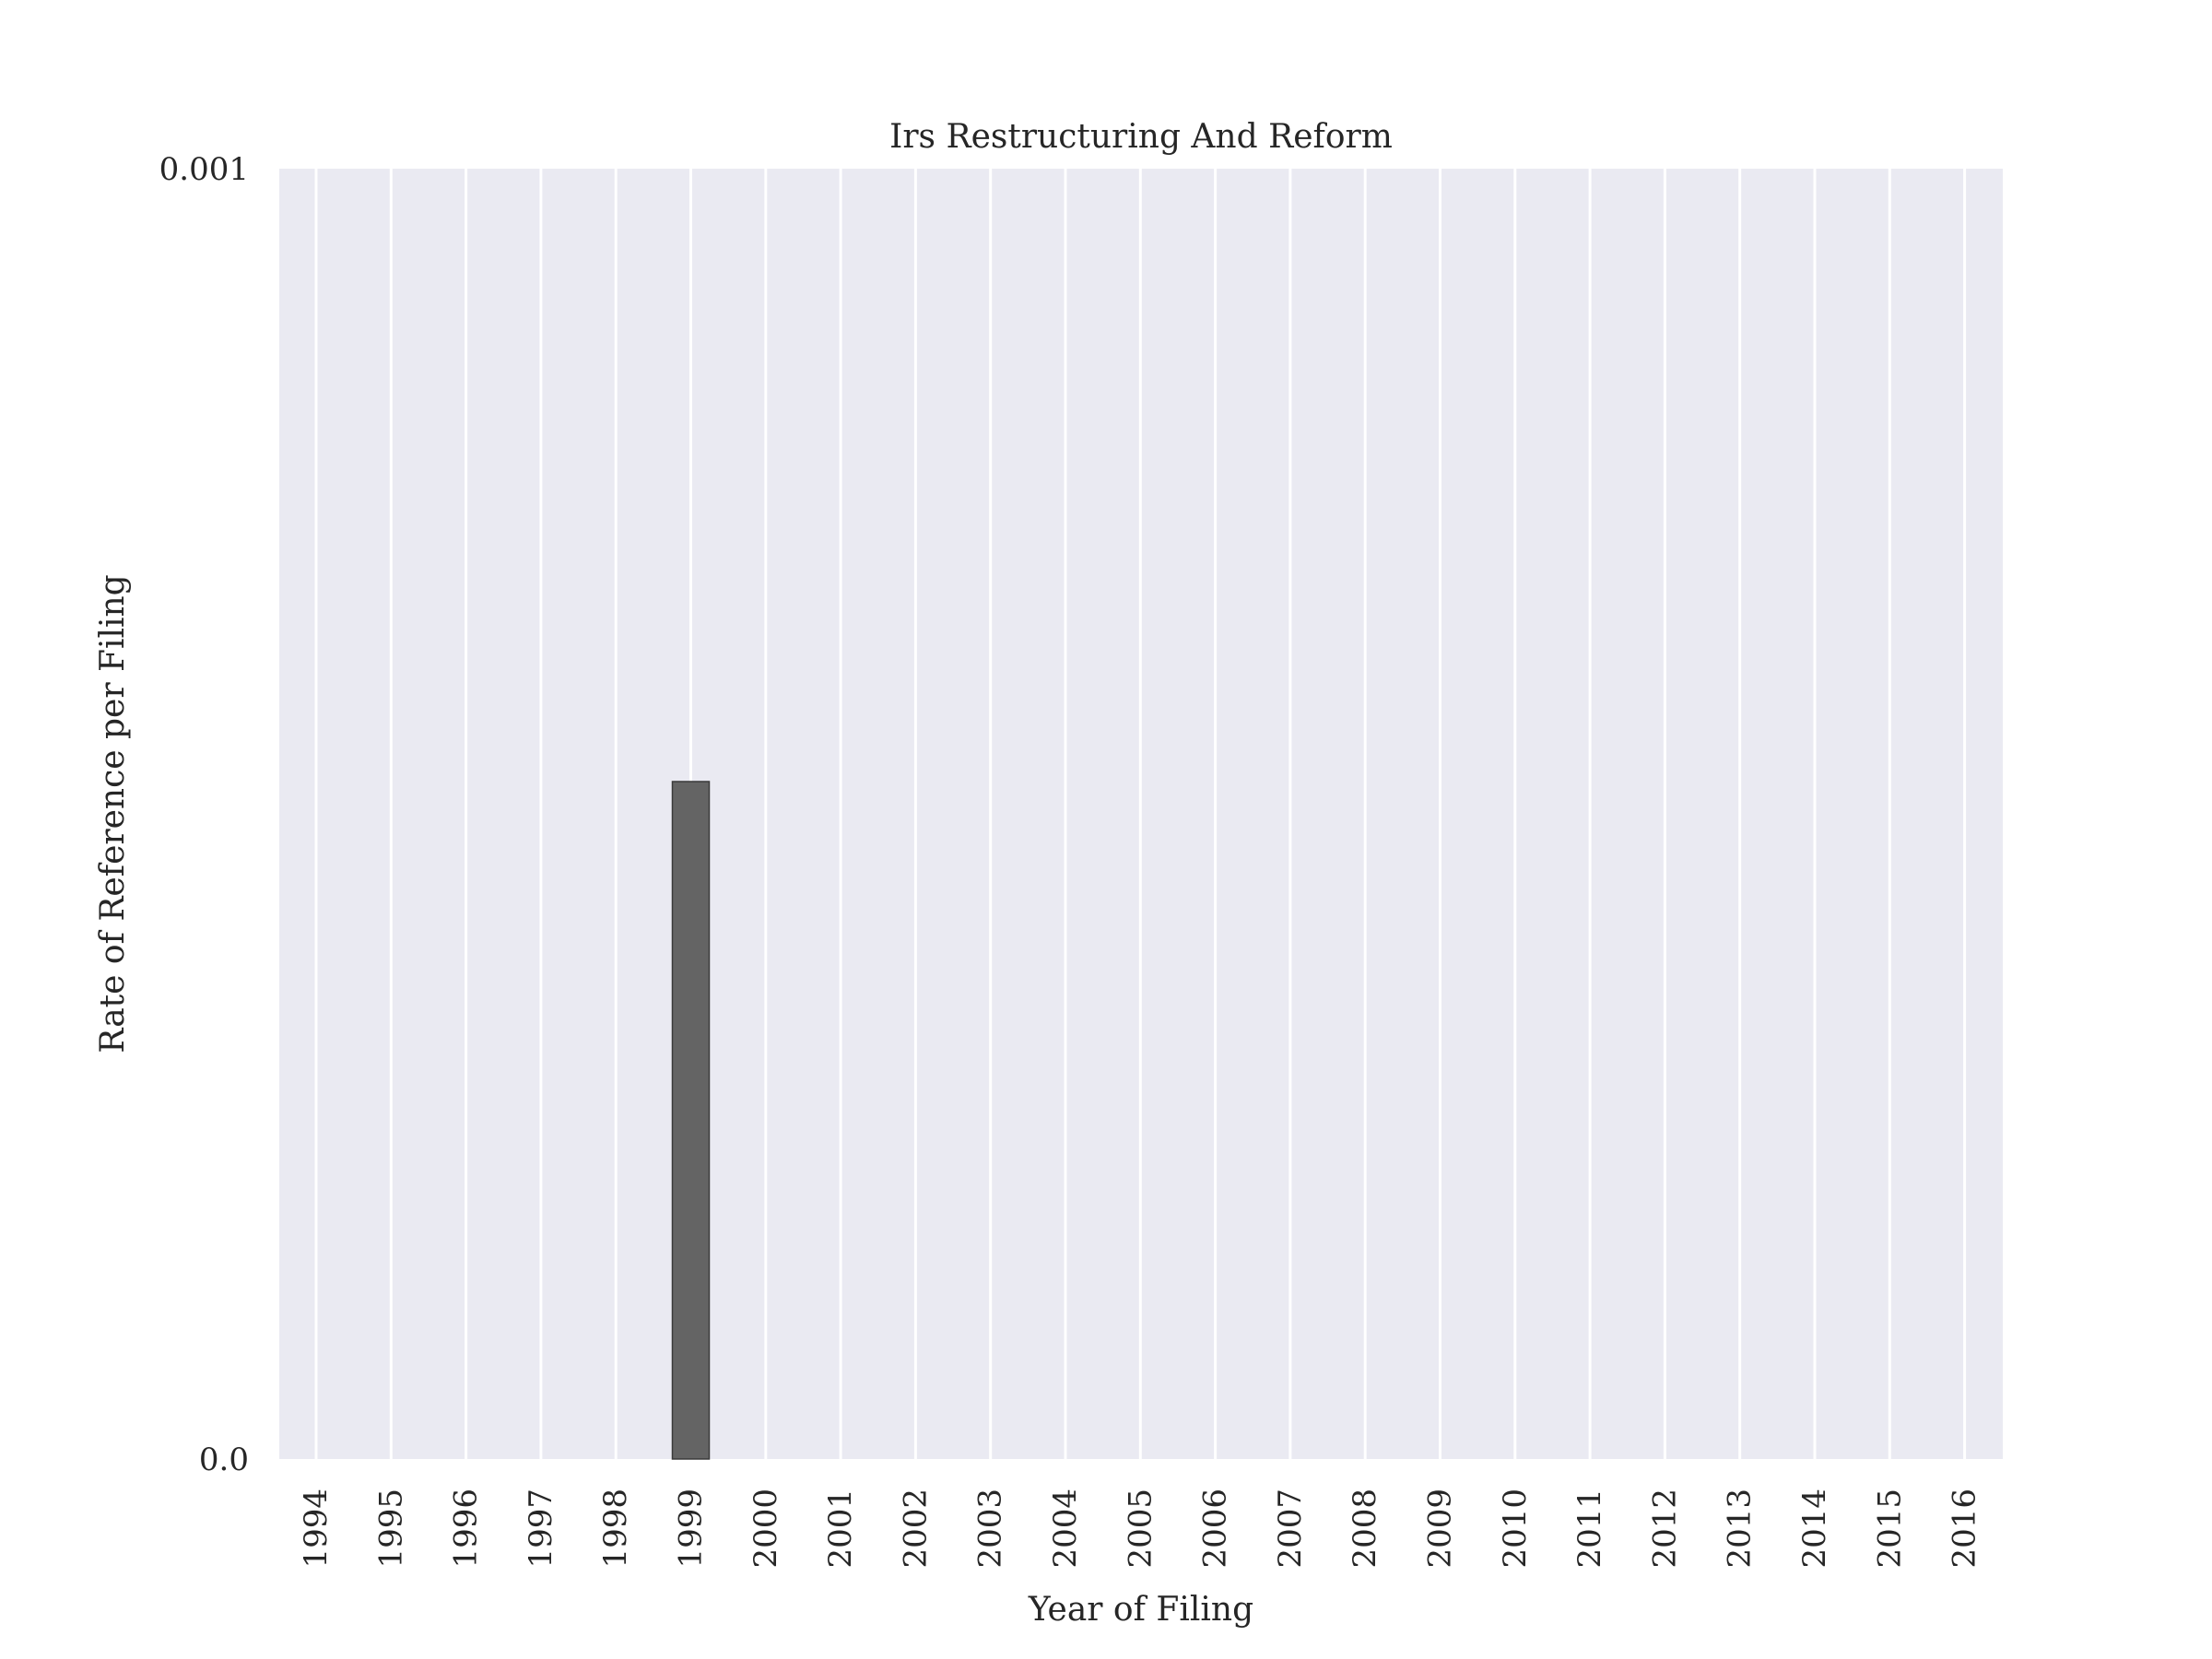 The image size is (2212, 1659). I want to click on y-tick-labels: 0.0 0.001, so click(204, 814).